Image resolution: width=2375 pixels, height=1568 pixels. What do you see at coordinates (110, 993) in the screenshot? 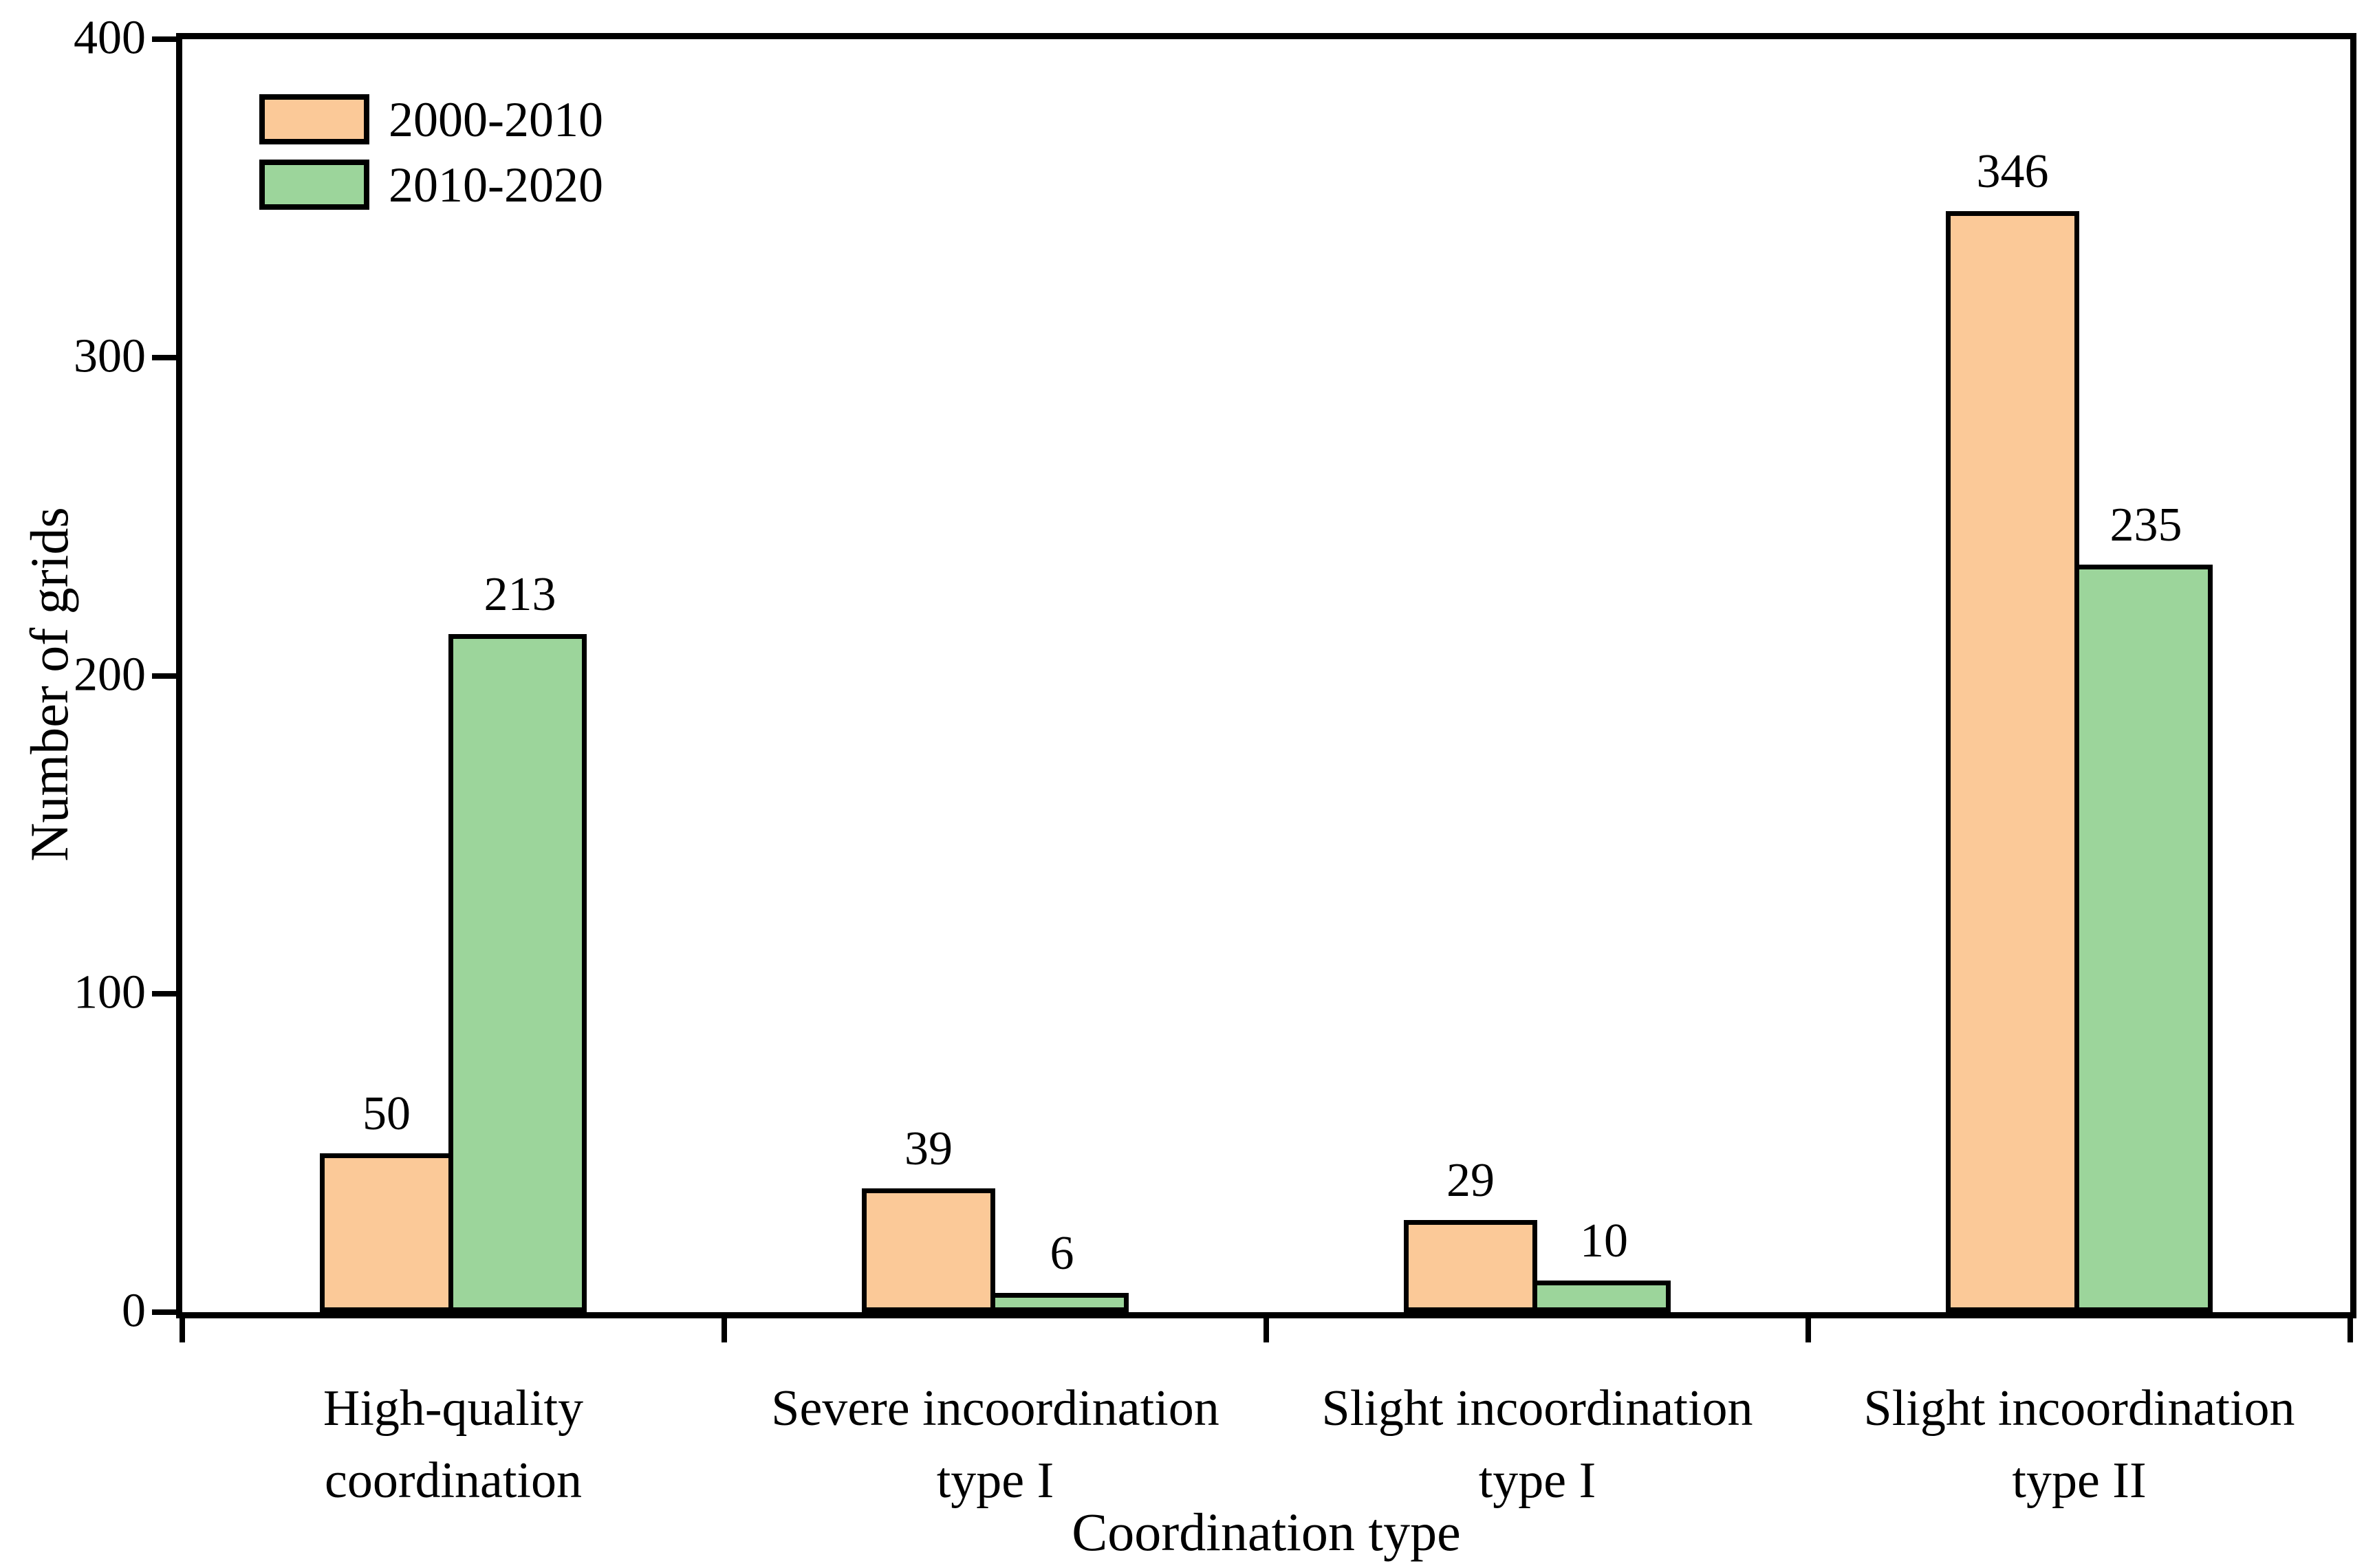
I see `y-axis-tick-label: 100` at bounding box center [110, 993].